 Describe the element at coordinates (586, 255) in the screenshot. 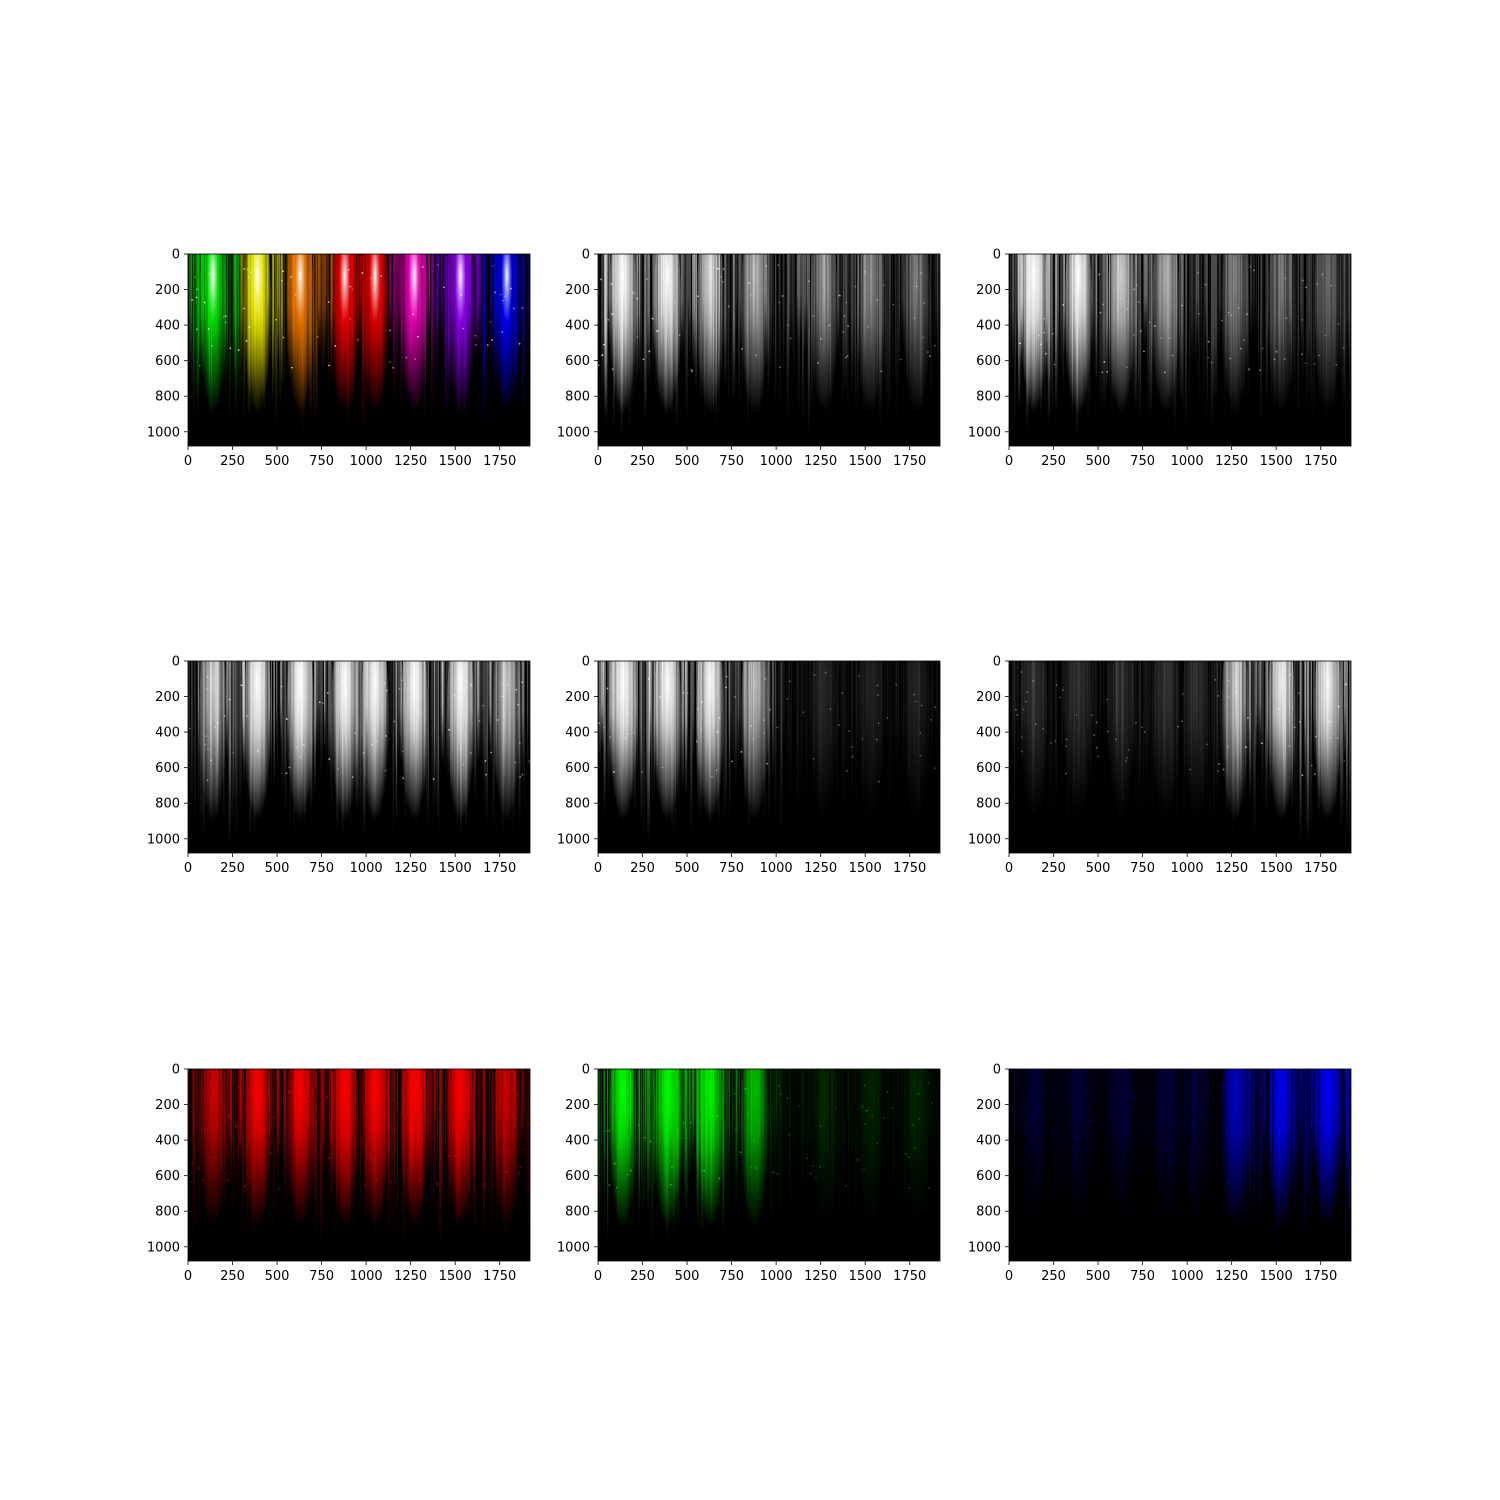

I see `y-tick-label: 0` at that location.